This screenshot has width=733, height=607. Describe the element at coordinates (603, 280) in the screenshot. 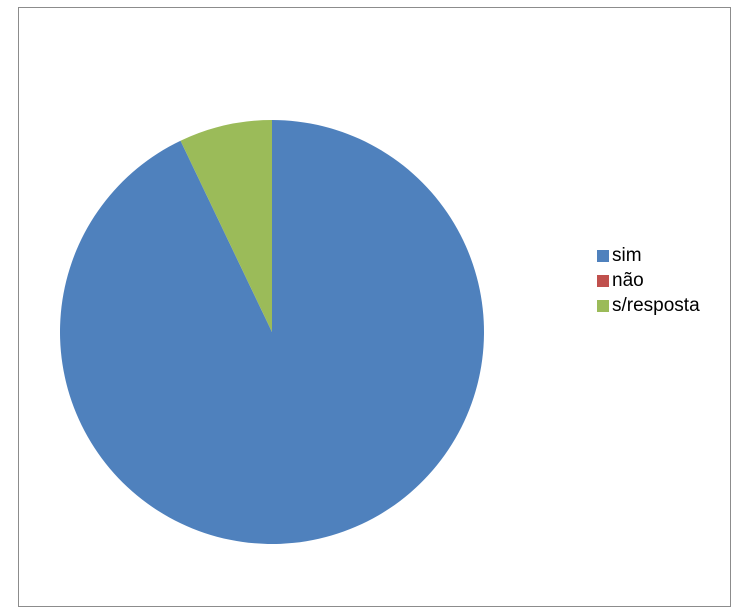

I see `legend-swatch-nao` at that location.